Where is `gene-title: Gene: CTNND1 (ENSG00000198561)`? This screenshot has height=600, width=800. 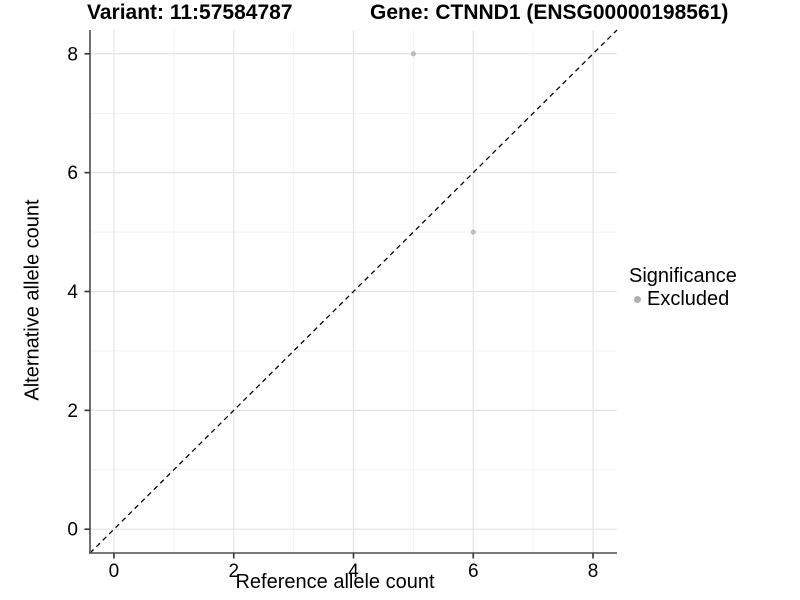
gene-title: Gene: CTNND1 (ENSG00000198561) is located at coordinates (549, 12).